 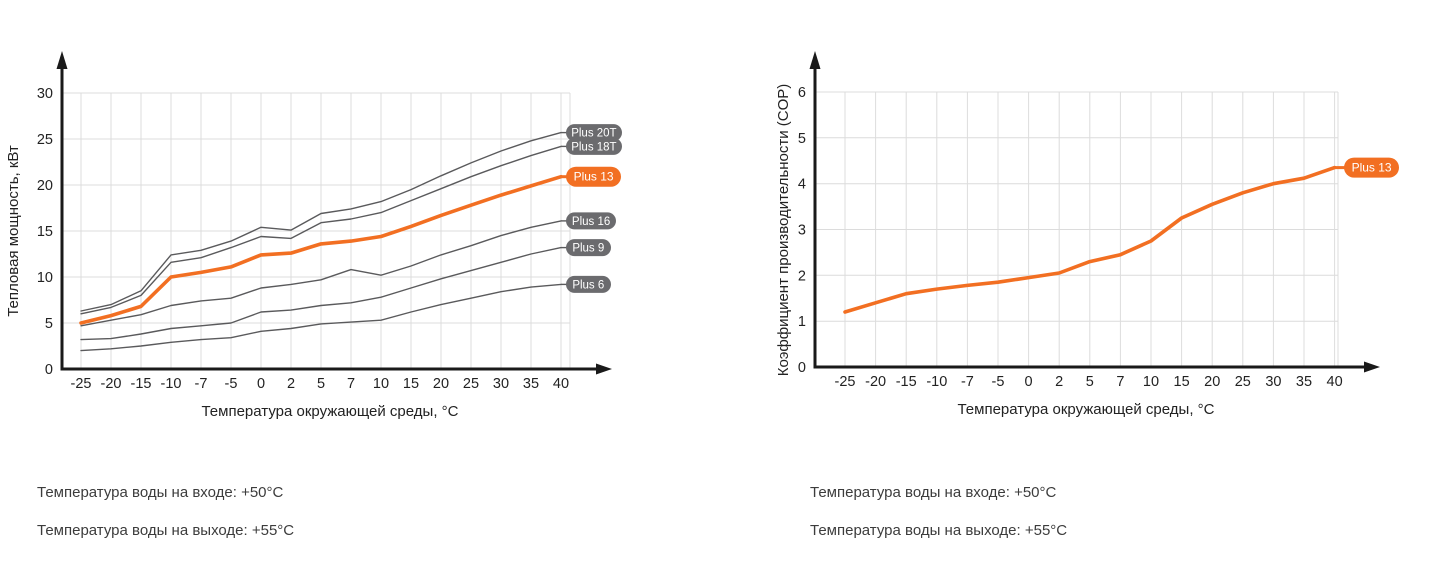 What do you see at coordinates (45, 232) in the screenshot?
I see `y-tick-label: 15` at bounding box center [45, 232].